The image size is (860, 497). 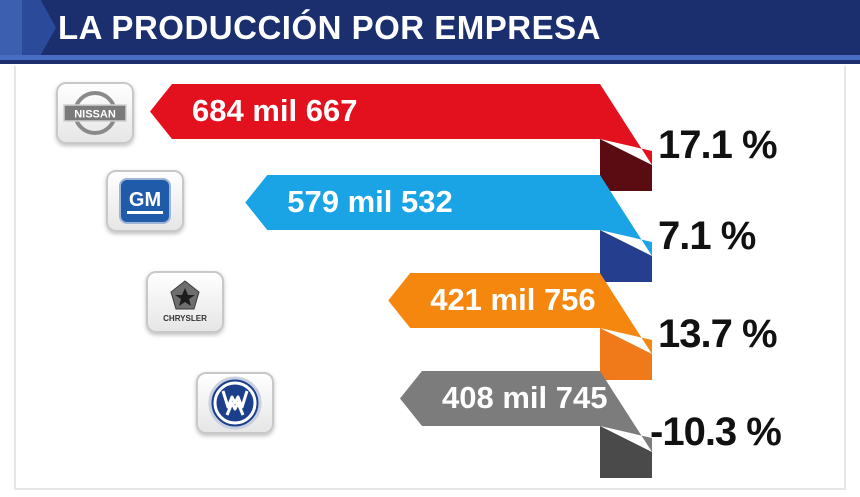 I want to click on svg-text: GM, so click(x=145, y=200).